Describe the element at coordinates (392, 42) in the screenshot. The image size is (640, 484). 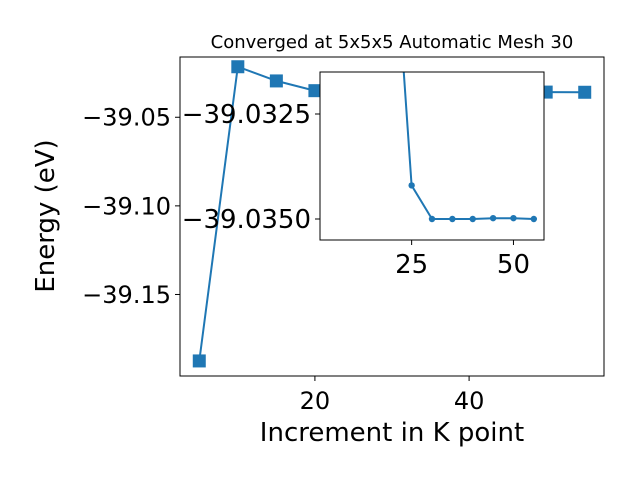
I see `chart-title: Converged at 5x5x5 Automatic Mesh 30` at that location.